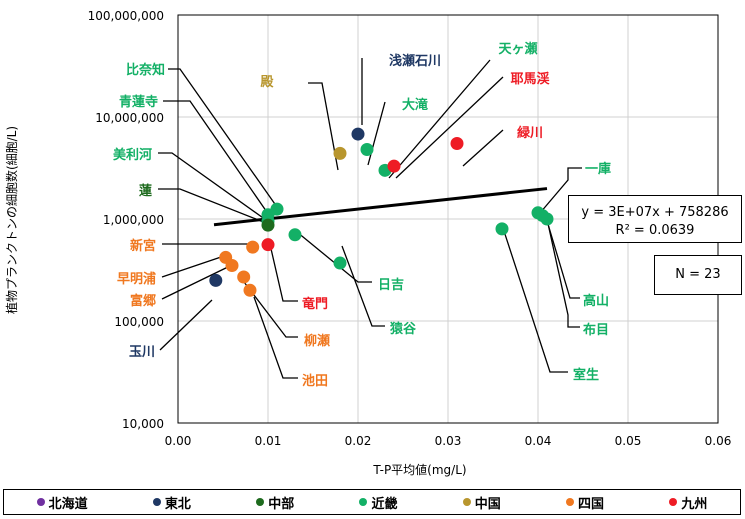 This screenshot has height=519, width=745. Describe the element at coordinates (145, 70) in the screenshot. I see `point-label: 比奈知` at that location.